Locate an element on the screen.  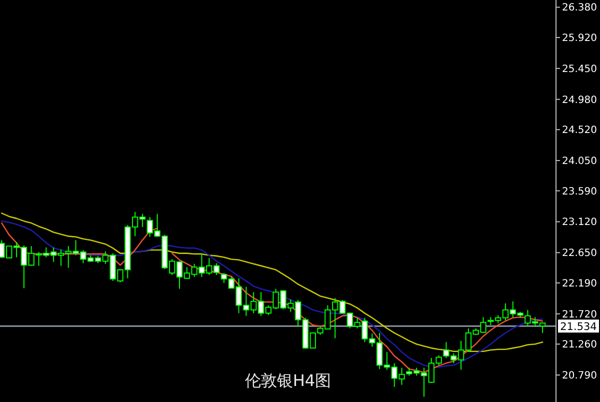
y-tick-label: 24.050 is located at coordinates (579, 162).